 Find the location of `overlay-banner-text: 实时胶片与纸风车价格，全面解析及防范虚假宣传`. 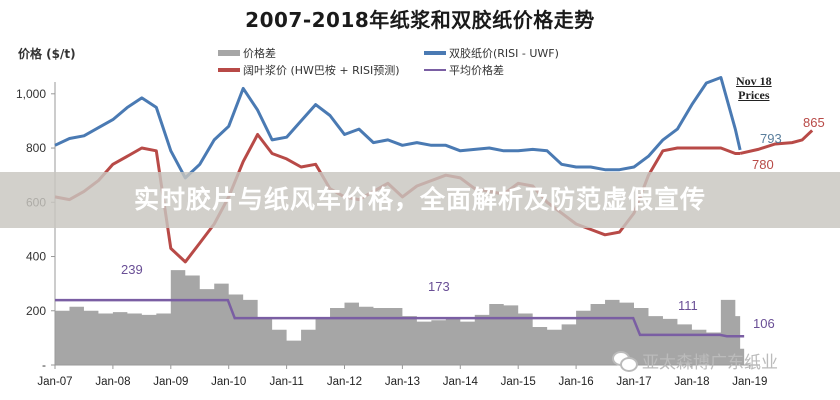

overlay-banner-text: 实时胶片与纸风车价格，全面解析及防范虚假宣传 is located at coordinates (419, 199).